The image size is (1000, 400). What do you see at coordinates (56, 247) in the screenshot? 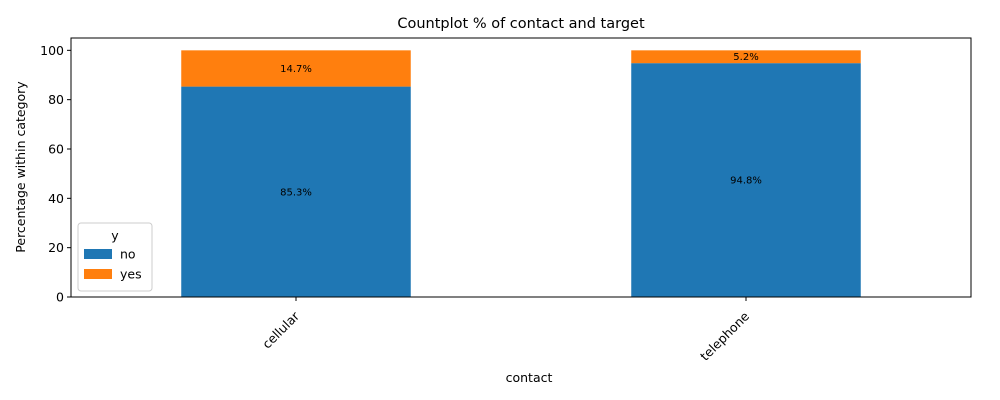
I see `y-tick-label: 20` at bounding box center [56, 247].